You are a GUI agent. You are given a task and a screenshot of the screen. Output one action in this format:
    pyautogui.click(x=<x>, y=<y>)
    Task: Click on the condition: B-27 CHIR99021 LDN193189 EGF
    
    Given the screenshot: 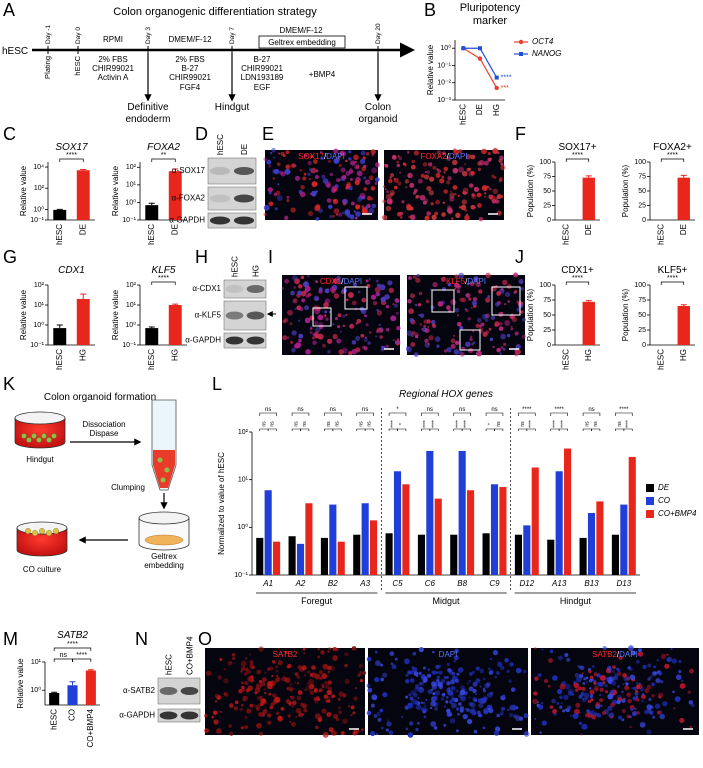 What is the action you would take?
    pyautogui.click(x=262, y=73)
    